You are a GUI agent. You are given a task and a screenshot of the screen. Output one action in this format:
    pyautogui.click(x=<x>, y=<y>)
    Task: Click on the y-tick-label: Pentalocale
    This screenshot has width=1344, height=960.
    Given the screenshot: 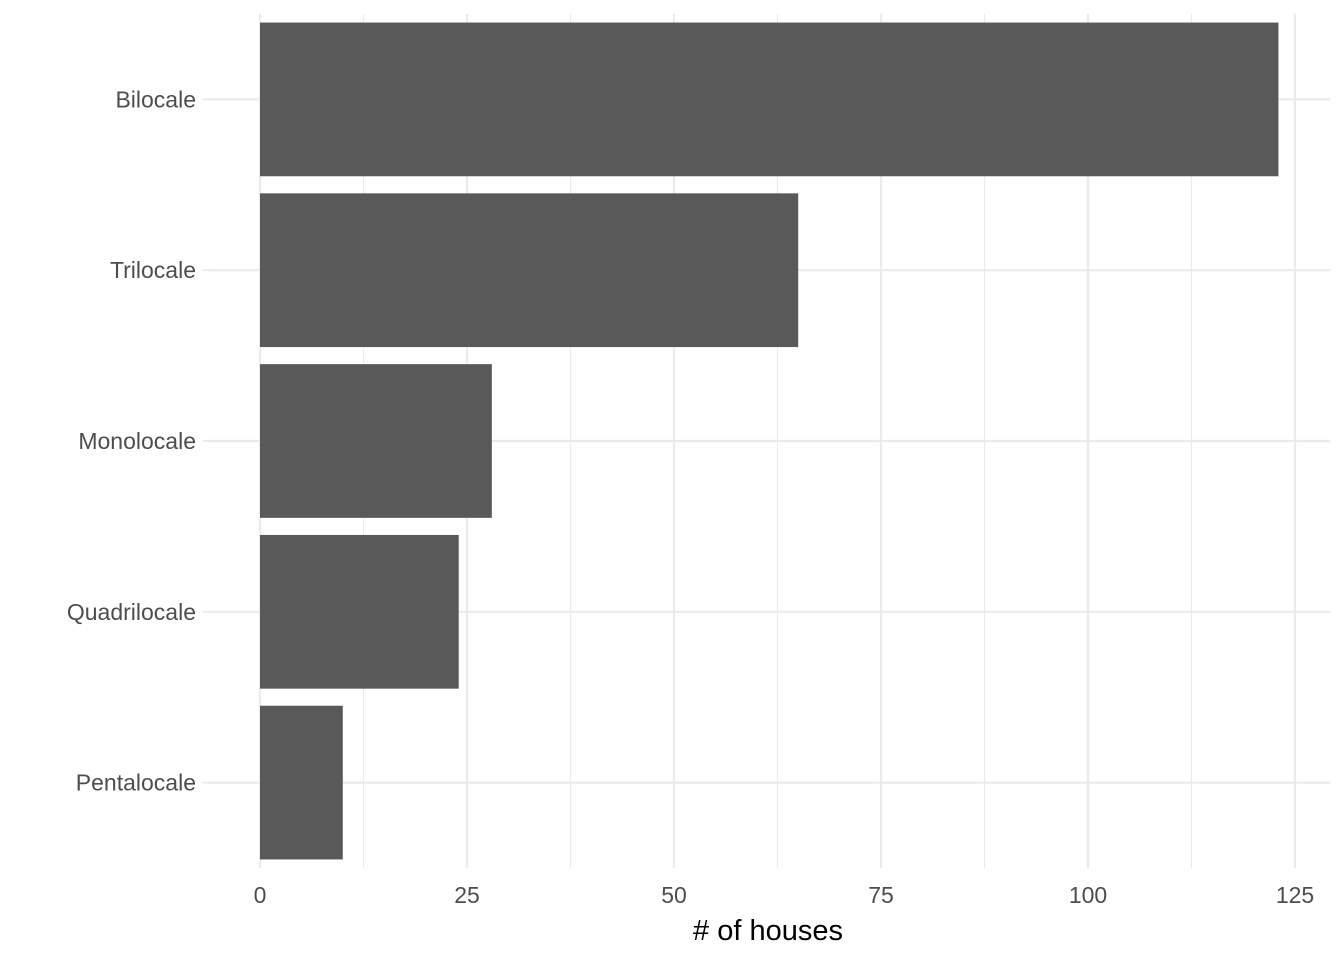 What is the action you would take?
    pyautogui.click(x=136, y=783)
    